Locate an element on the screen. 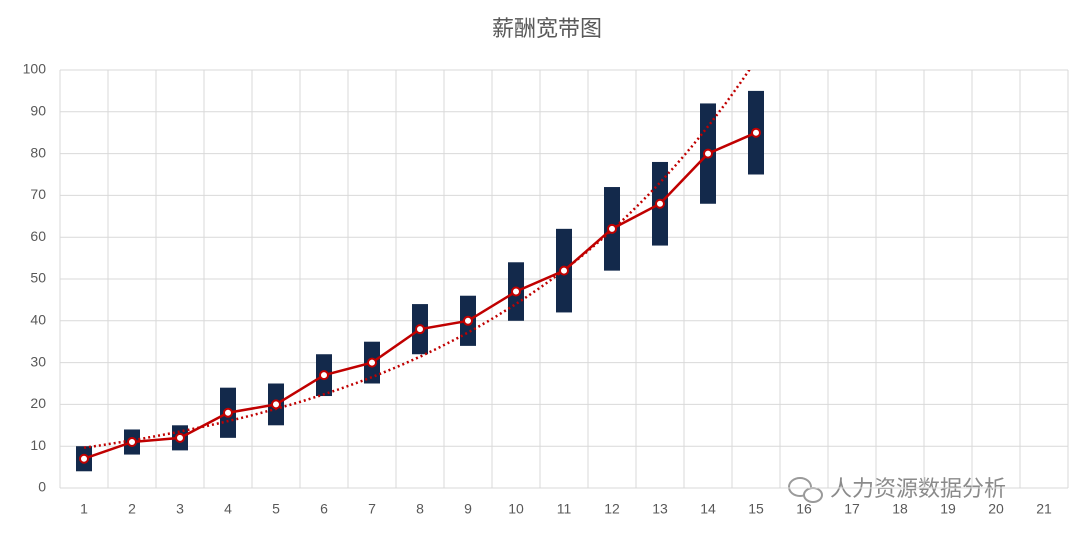  x-tick-label: 3 is located at coordinates (180, 509).